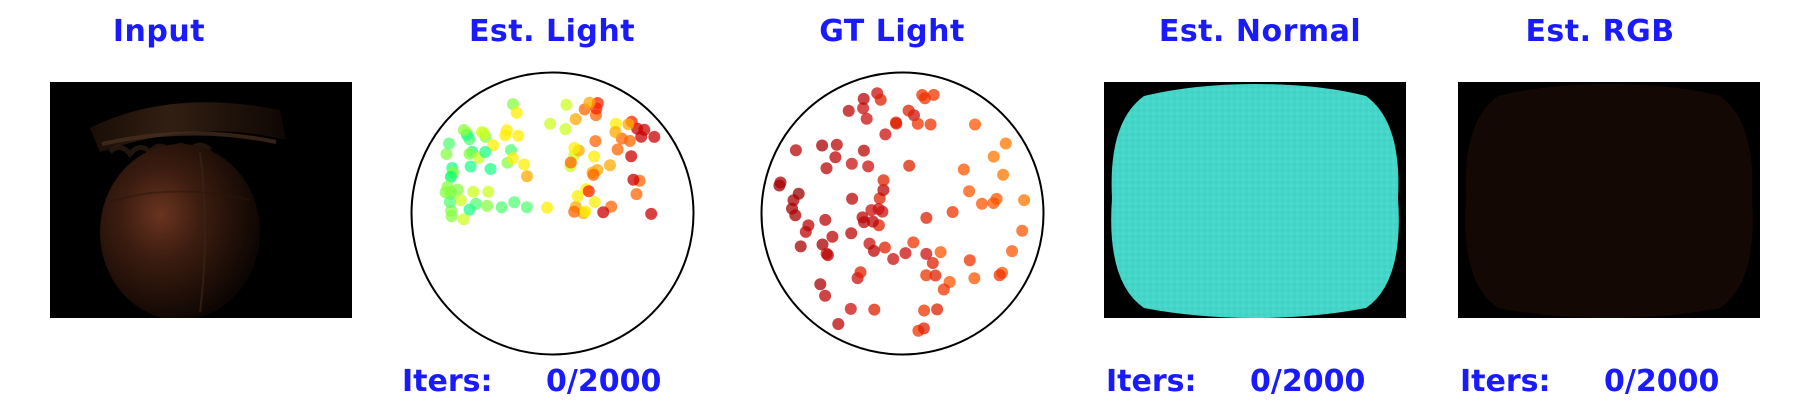 The width and height of the screenshot is (1800, 404). Describe the element at coordinates (1505, 381) in the screenshot. I see `est-rgb-iters-label: Iters:` at that location.